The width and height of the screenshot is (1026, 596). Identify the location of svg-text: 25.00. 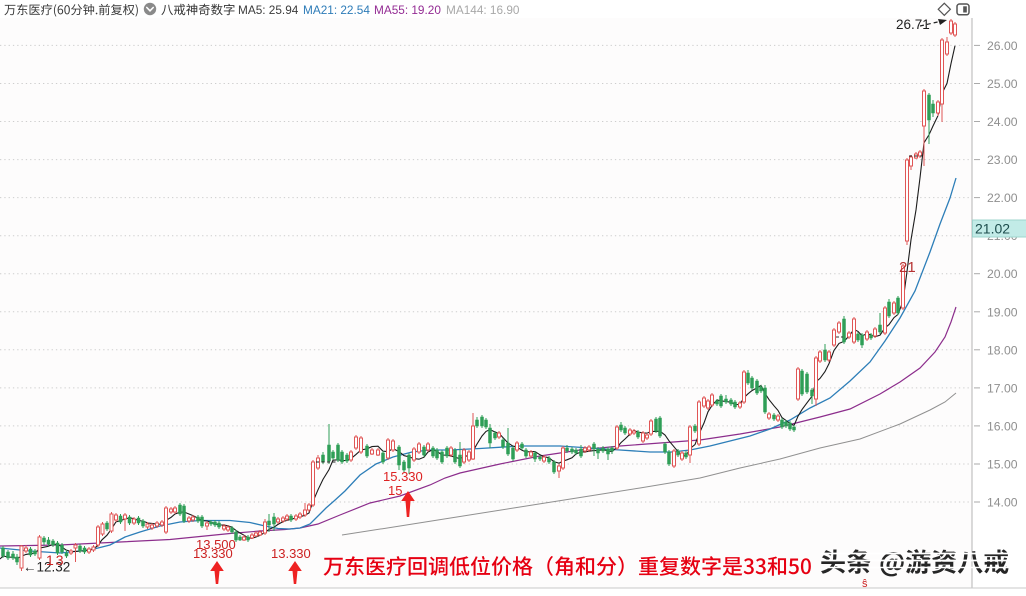
(1002, 84).